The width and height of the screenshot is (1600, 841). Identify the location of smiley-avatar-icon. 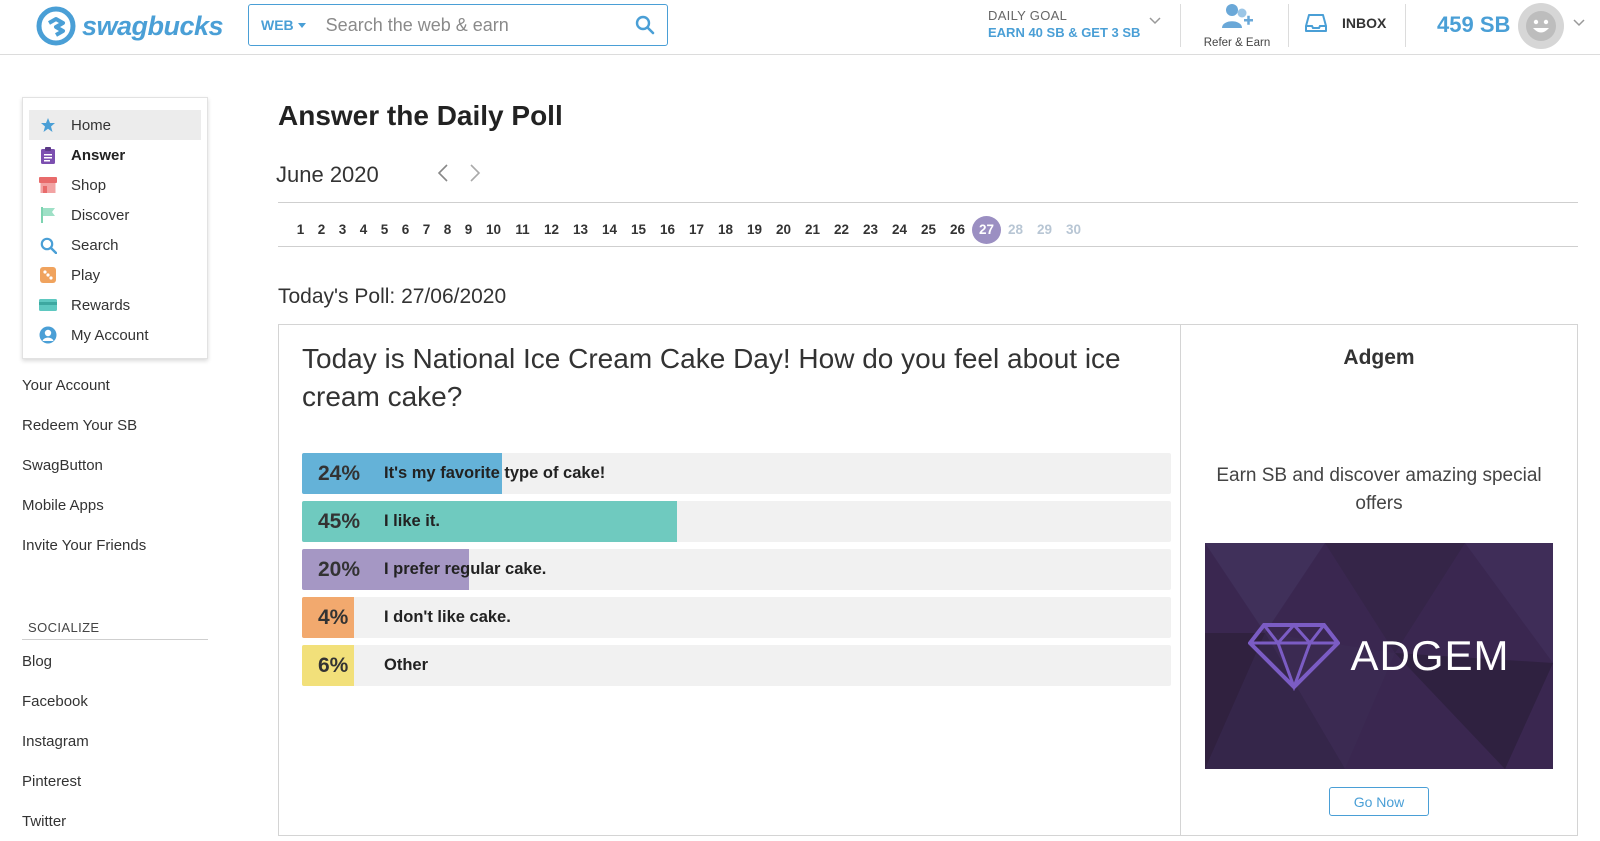
(1541, 26).